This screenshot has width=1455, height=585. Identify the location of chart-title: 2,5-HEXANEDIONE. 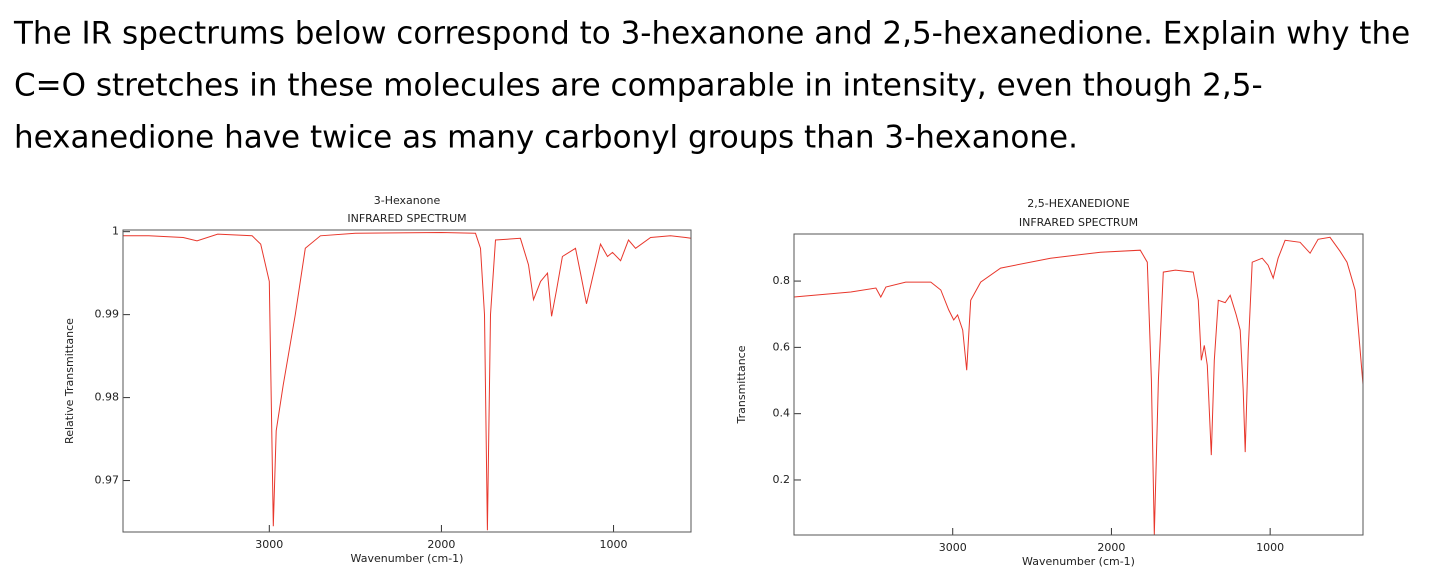
(1078, 203).